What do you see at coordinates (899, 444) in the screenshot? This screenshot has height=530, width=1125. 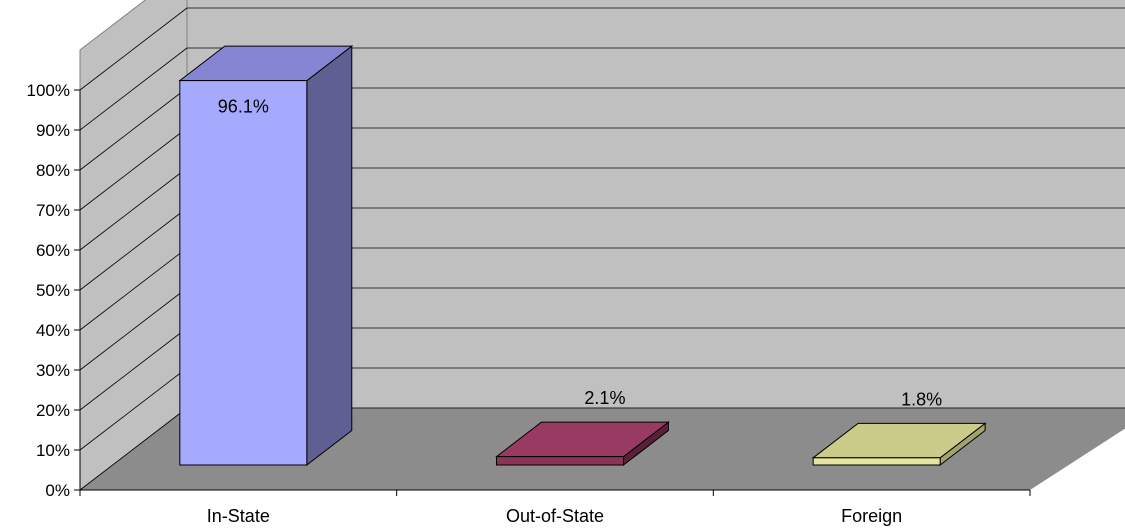 I see `bar-foreign` at bounding box center [899, 444].